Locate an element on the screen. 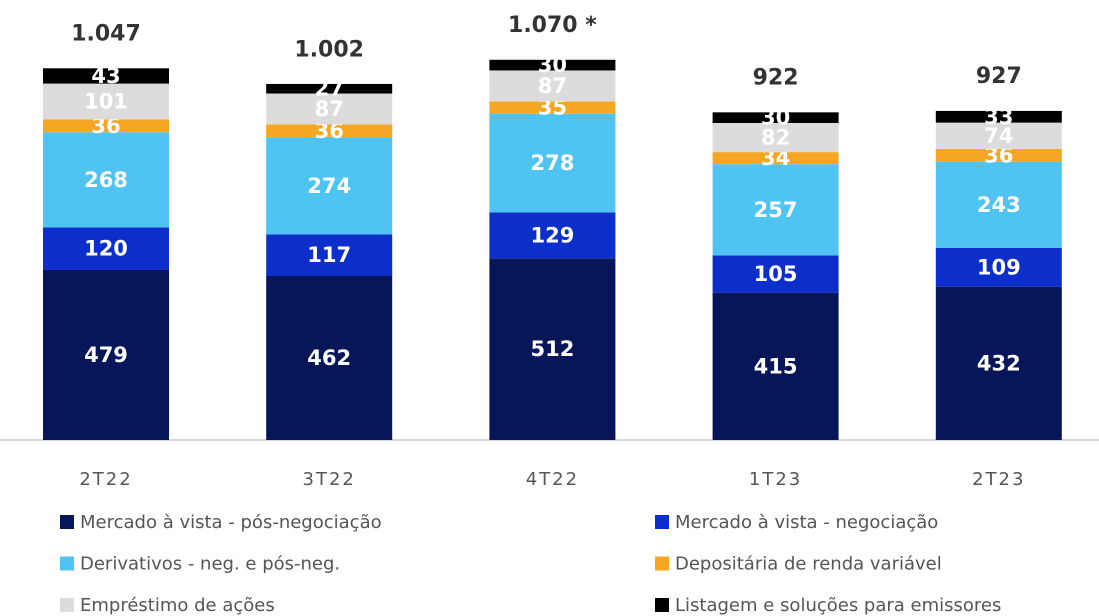  segment-label: 117 is located at coordinates (329, 255).